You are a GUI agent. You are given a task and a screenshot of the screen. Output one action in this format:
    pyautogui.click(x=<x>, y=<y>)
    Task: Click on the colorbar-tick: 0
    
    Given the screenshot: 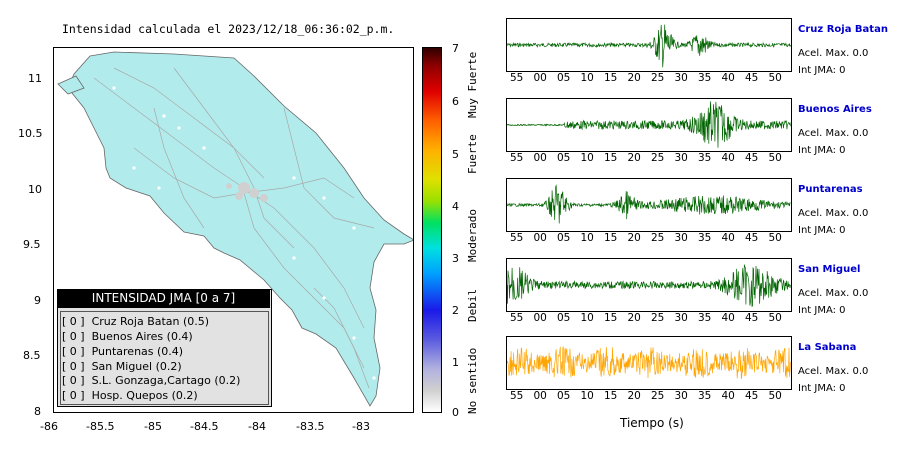 What is the action you would take?
    pyautogui.click(x=455, y=412)
    